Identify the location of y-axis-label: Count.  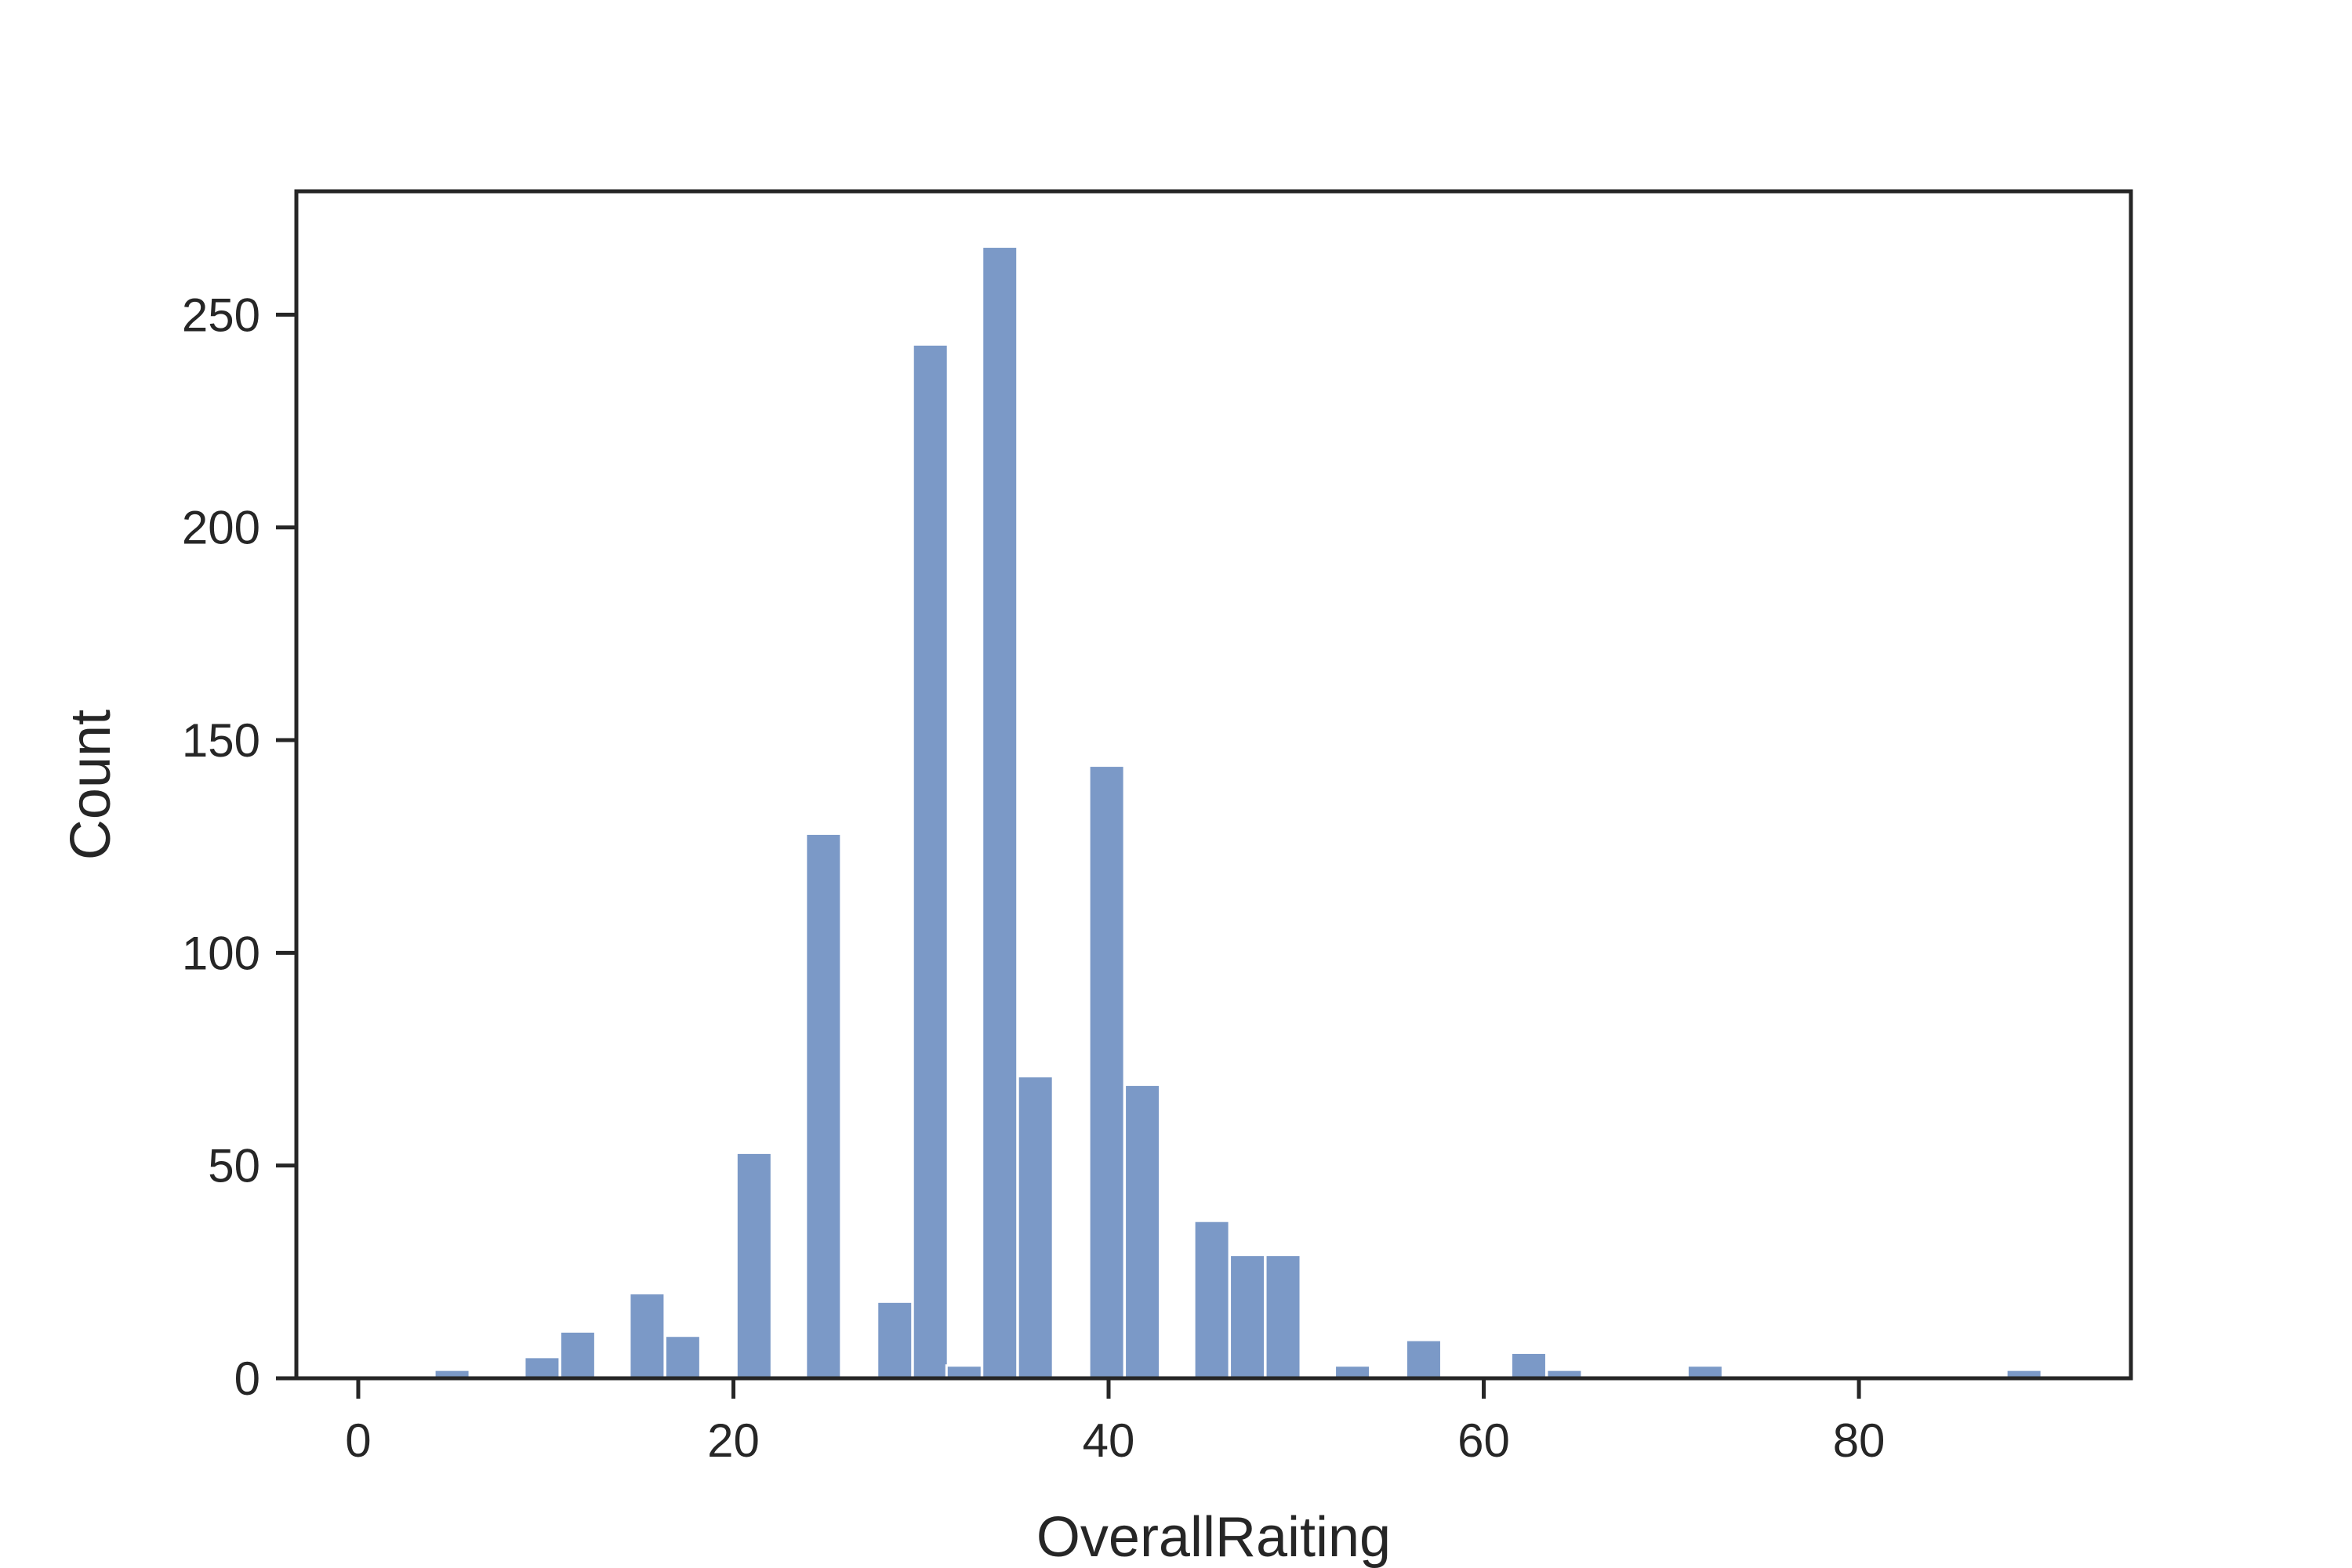
(91, 785).